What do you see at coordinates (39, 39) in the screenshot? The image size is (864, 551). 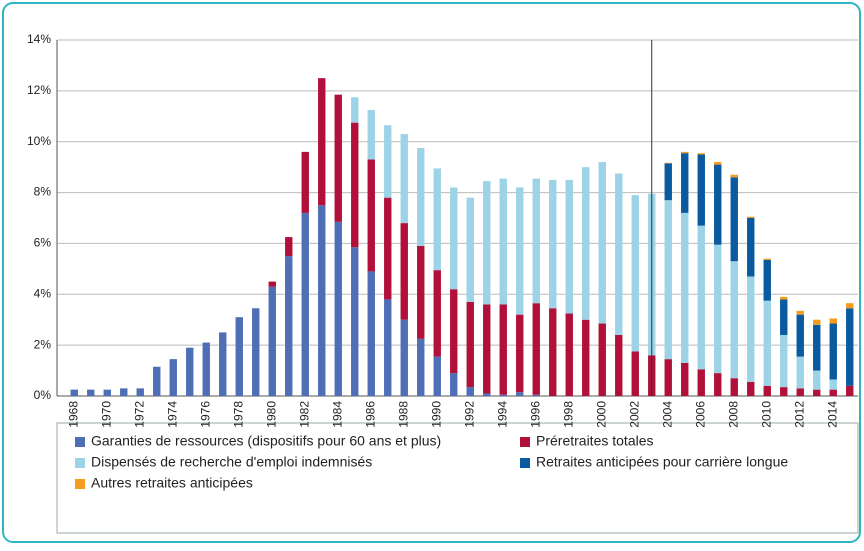 I see `y-tick-label: 14%` at bounding box center [39, 39].